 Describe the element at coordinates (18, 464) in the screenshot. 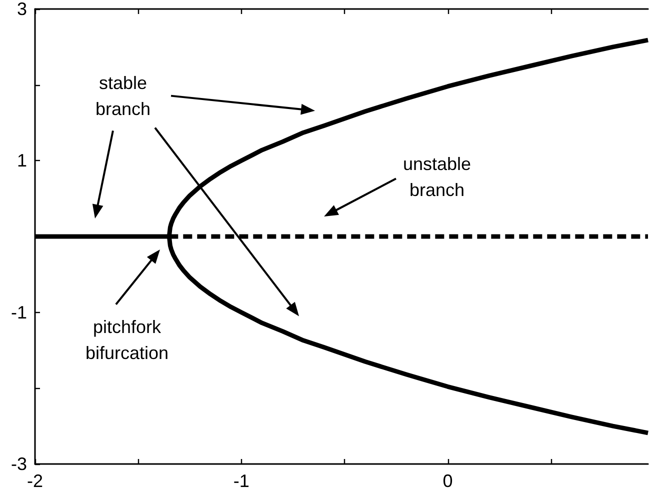

I see `y-tick-label: -3` at that location.